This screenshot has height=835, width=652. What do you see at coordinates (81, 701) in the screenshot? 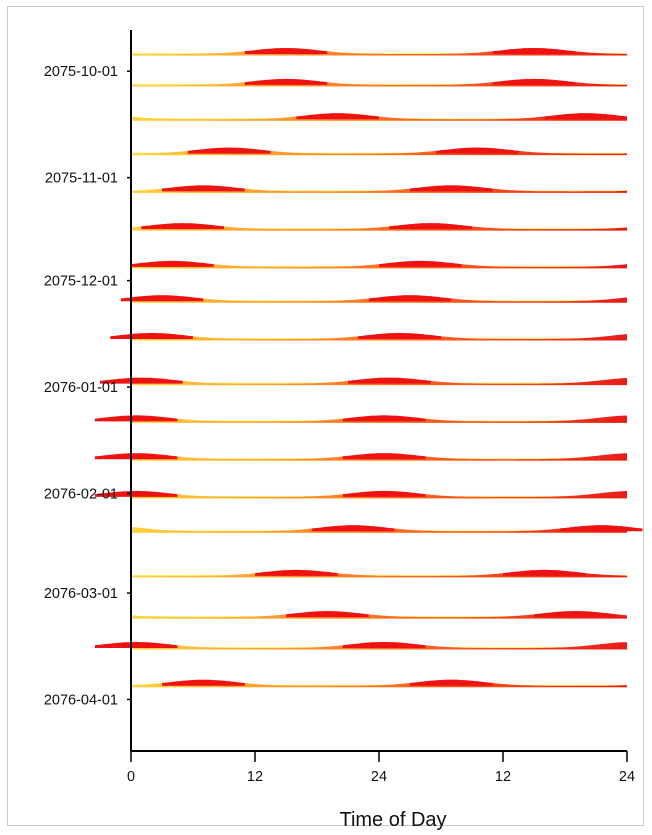
I see `y-tick-label: 2076-04-01` at bounding box center [81, 701].